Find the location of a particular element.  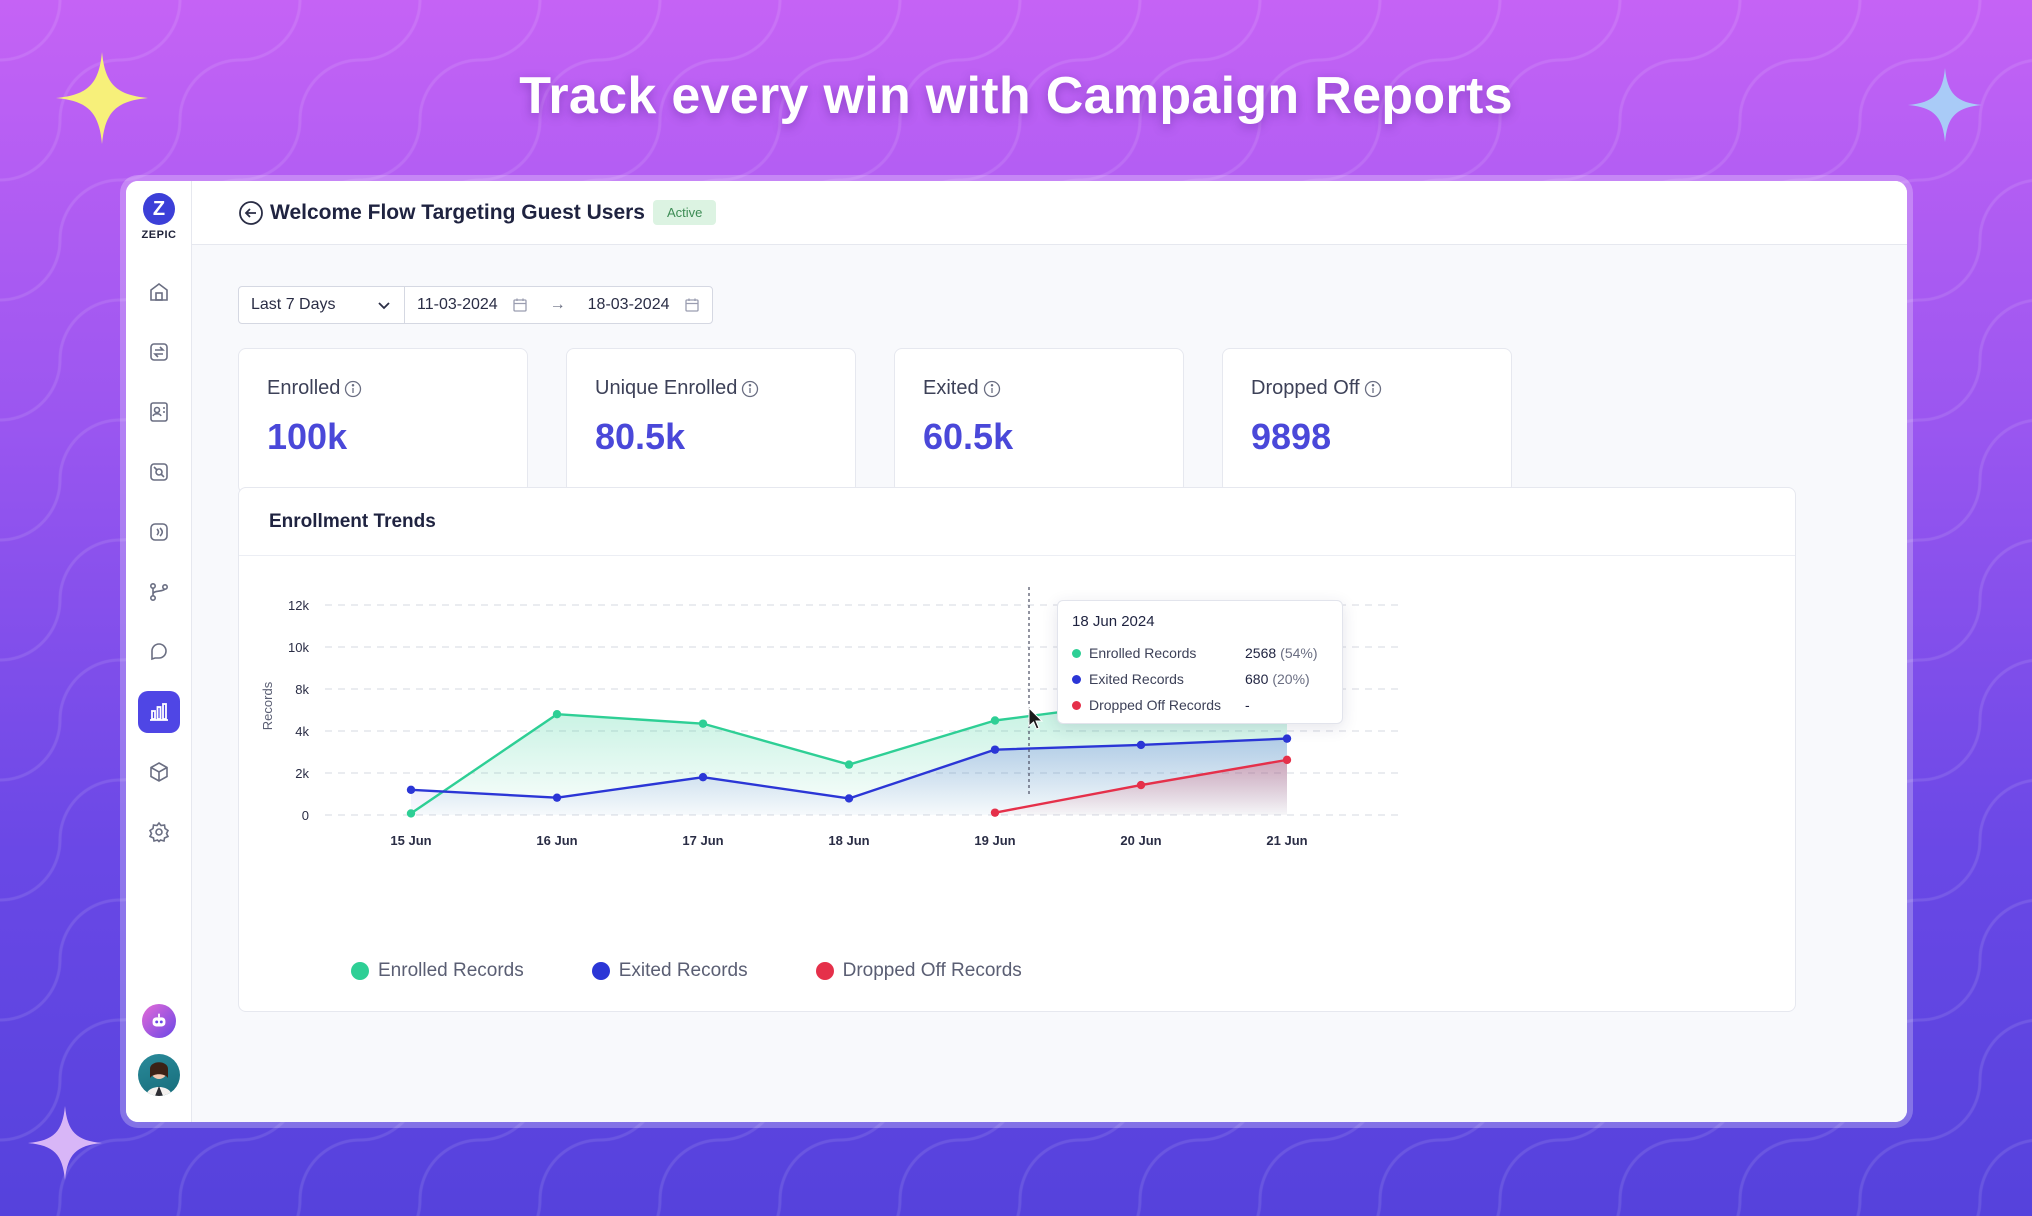

x-tick-label: 15 Jun is located at coordinates (410, 840).